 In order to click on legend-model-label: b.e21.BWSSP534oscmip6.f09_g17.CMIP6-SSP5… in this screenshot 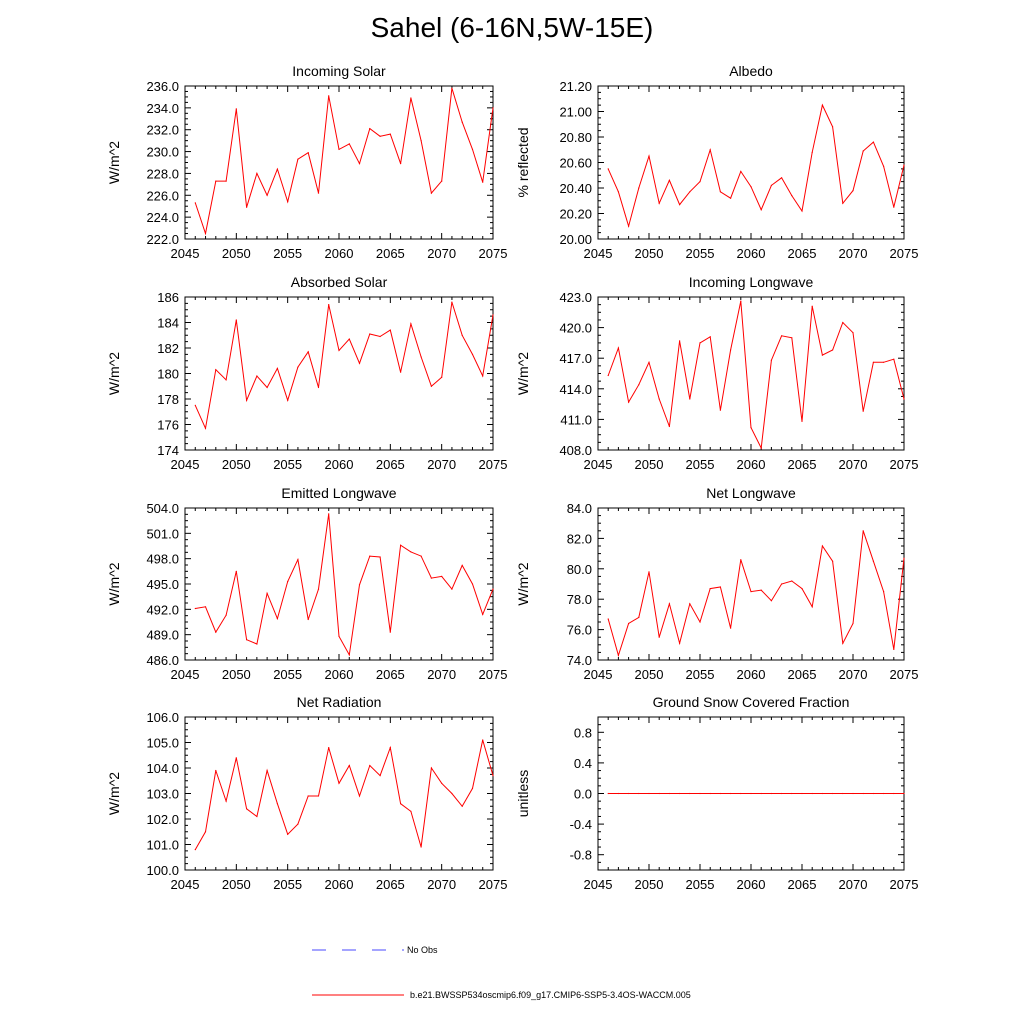, I will do `click(550, 995)`.